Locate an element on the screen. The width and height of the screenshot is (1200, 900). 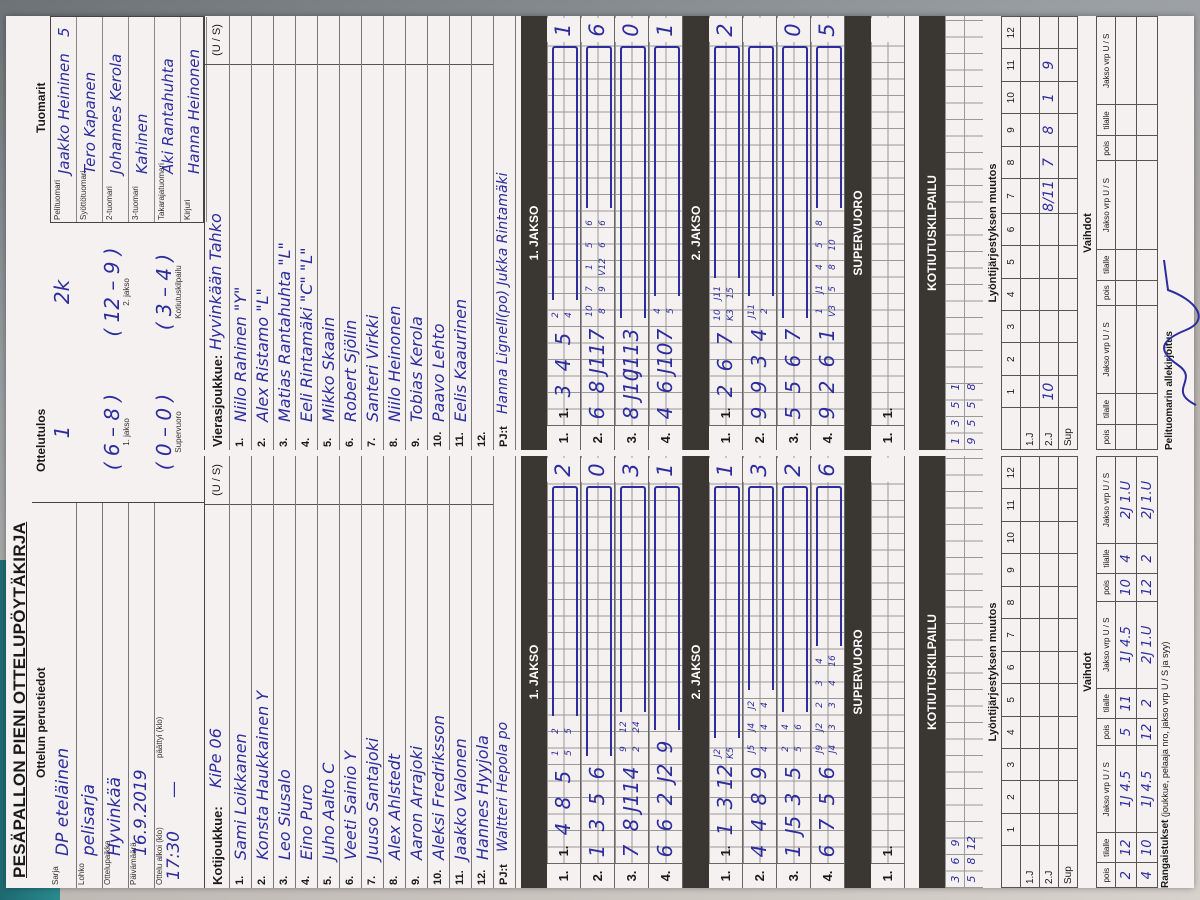
inning-row: 2. 1 3 5 6 0 is located at coordinates (598, 672).